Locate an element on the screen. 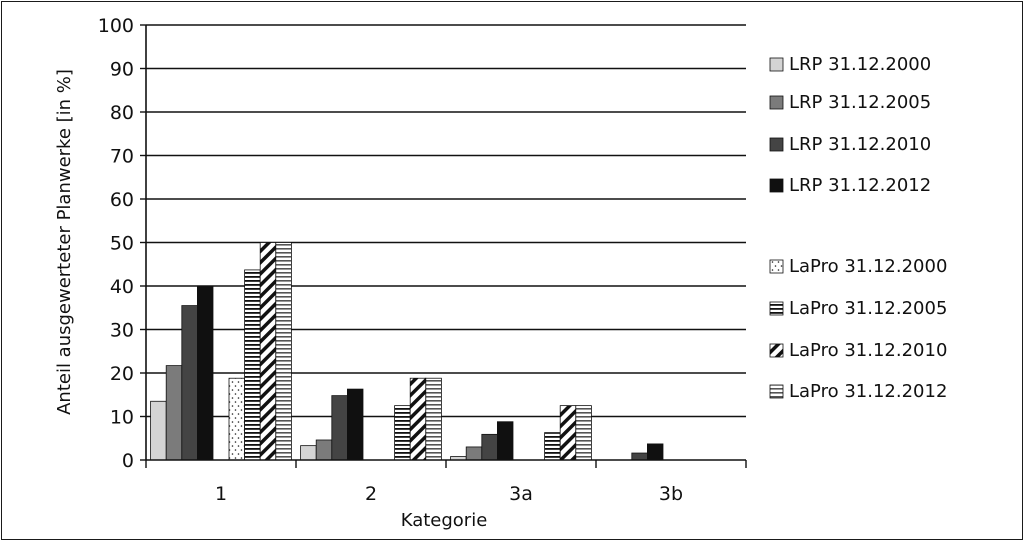 The width and height of the screenshot is (1024, 541). x-tick-label: 1 is located at coordinates (221, 494).